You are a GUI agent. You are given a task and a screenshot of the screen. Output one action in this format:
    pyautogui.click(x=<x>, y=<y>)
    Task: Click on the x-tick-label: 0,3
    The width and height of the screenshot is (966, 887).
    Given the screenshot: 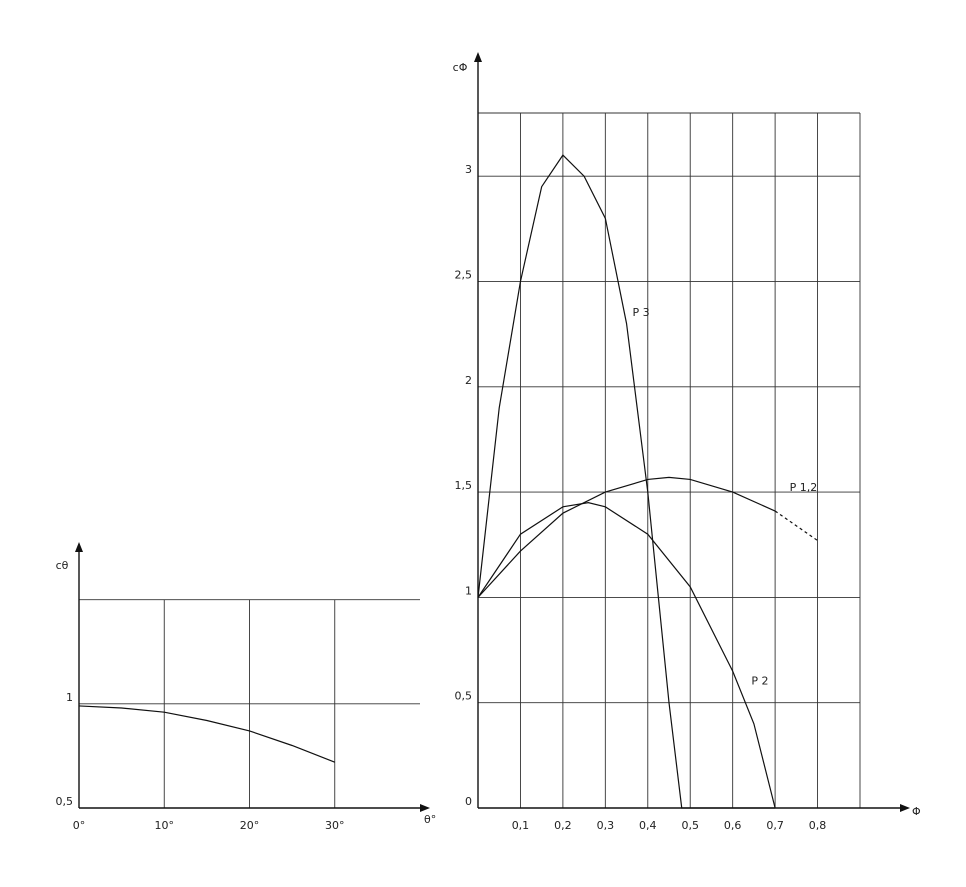 What is the action you would take?
    pyautogui.click(x=606, y=825)
    